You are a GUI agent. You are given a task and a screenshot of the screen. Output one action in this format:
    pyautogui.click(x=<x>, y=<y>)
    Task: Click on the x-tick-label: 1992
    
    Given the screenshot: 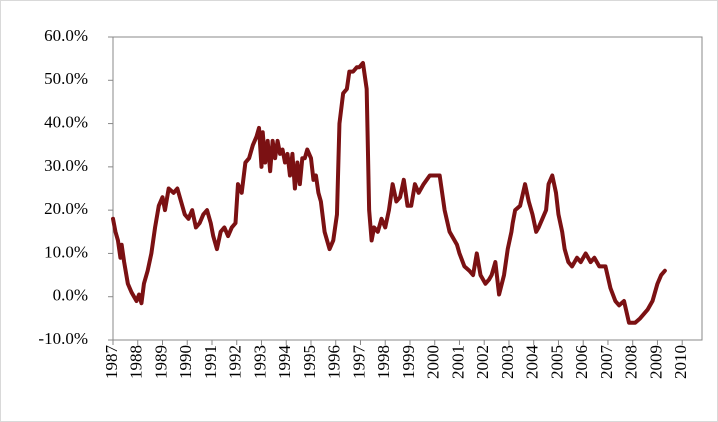 What is the action you would take?
    pyautogui.click(x=235, y=362)
    